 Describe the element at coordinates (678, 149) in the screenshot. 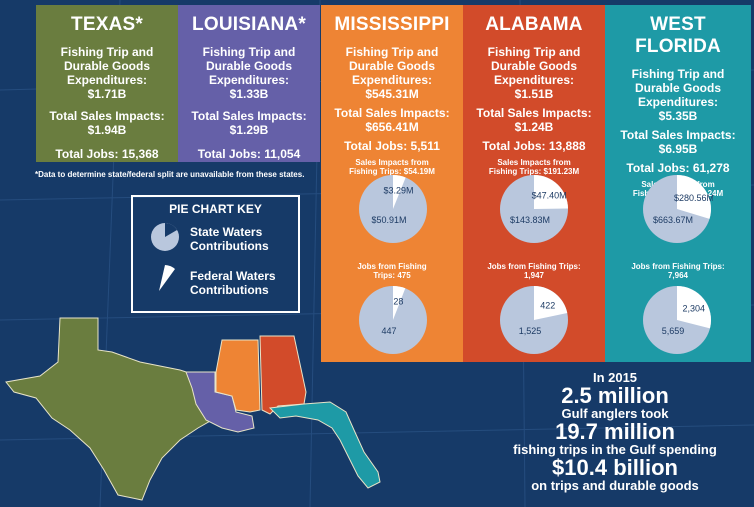

I see `west-florida-sales-value: $6.95B` at that location.